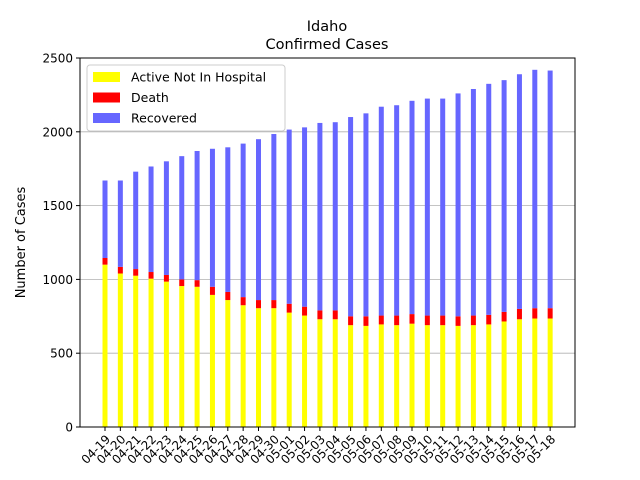 The image size is (640, 480). I want to click on legend: Active Not In Hospital Death Recovered, so click(186, 98).